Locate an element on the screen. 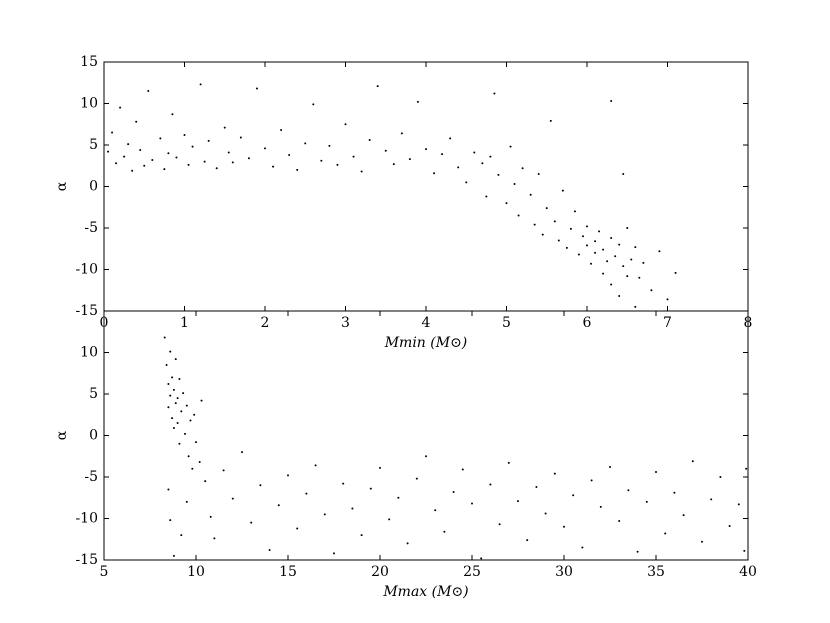 The width and height of the screenshot is (830, 623). x-tick-label: 40 is located at coordinates (748, 572).